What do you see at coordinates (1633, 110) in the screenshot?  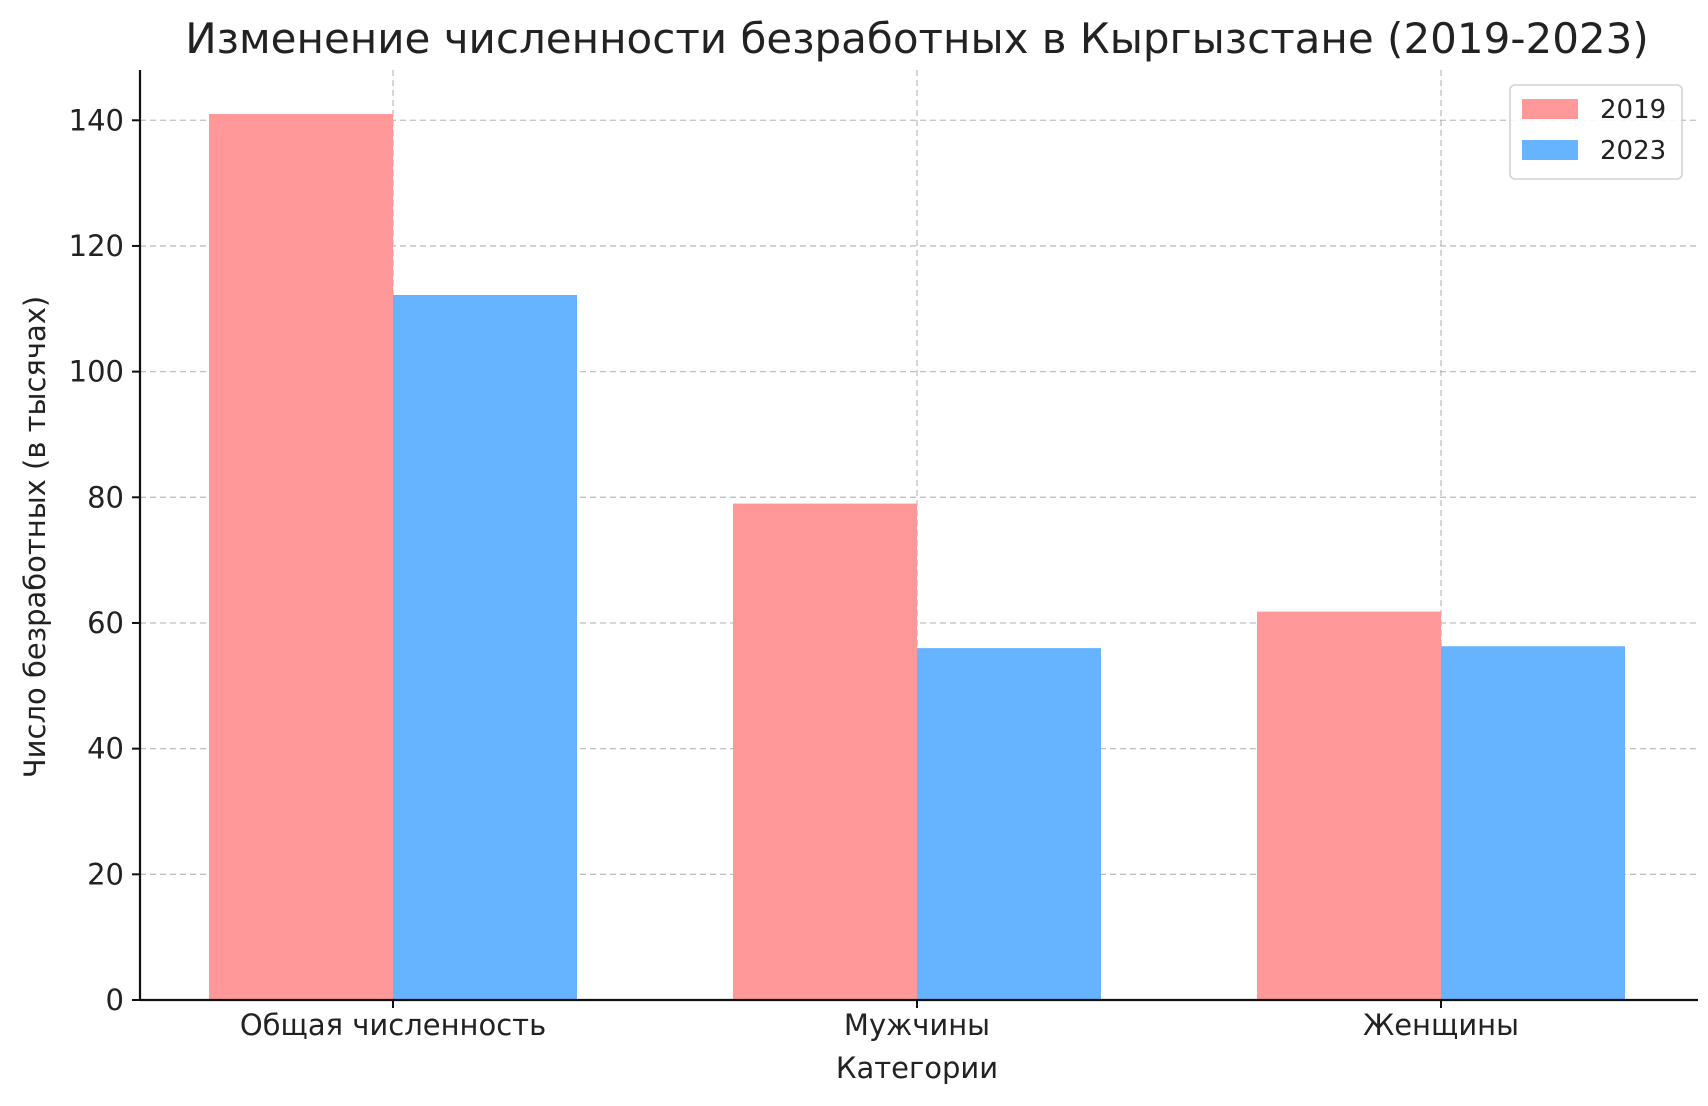 I see `legend-label-2019: 2019` at bounding box center [1633, 110].